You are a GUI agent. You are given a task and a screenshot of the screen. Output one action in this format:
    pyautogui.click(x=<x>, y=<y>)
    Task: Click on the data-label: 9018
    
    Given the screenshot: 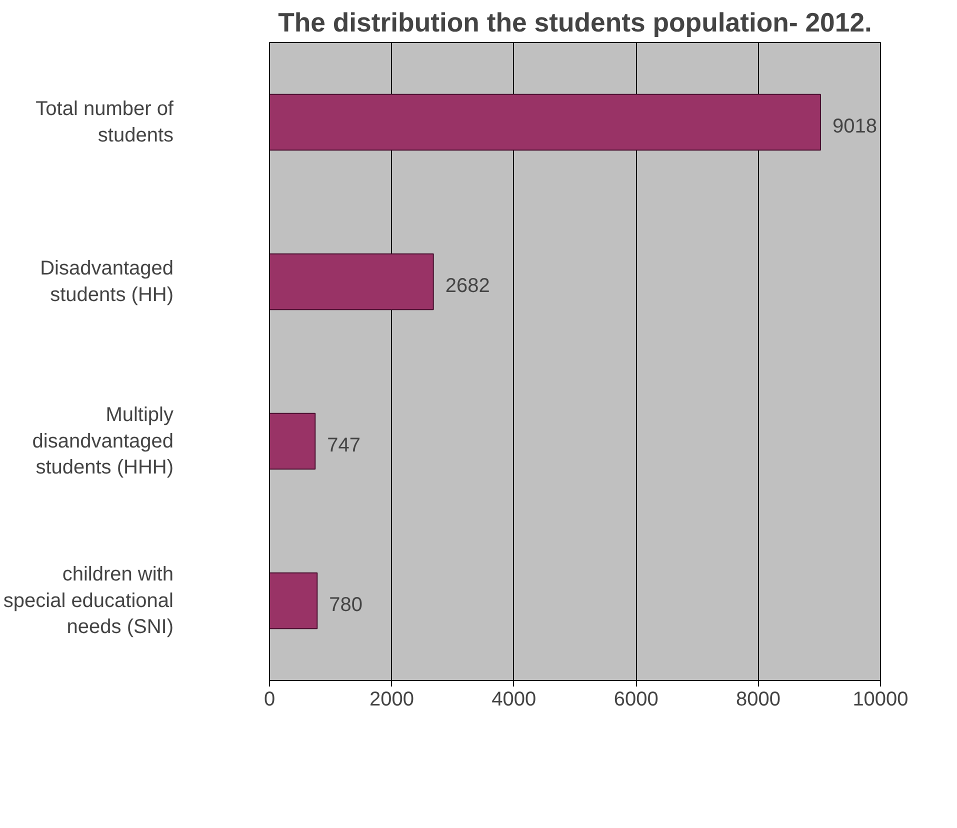 What is the action you would take?
    pyautogui.click(x=854, y=126)
    